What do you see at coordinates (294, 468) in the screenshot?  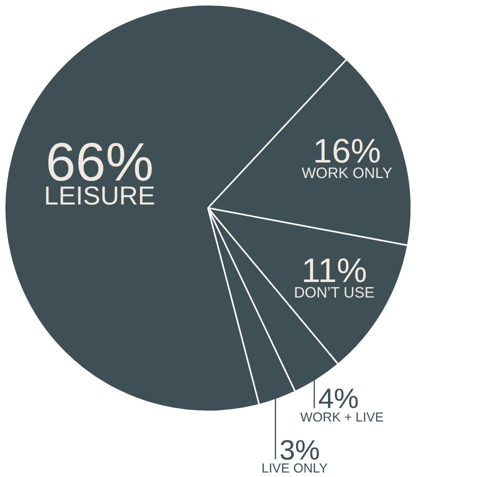 I see `slice-label: LIVE ONLY` at bounding box center [294, 468].